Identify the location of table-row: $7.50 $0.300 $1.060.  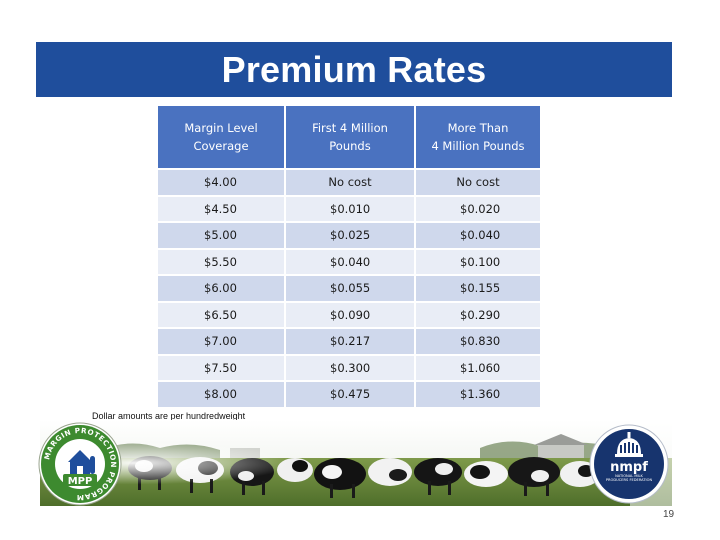
(349, 367).